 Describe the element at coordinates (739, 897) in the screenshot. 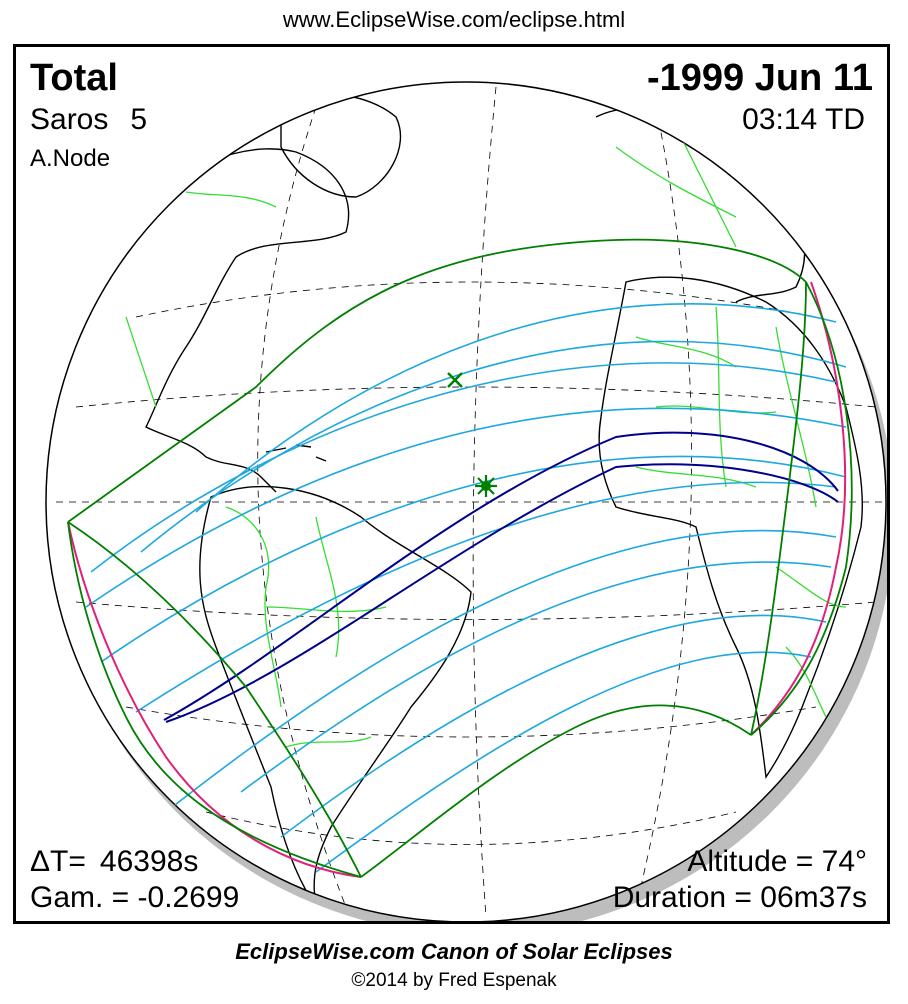

I see `duration-value: Duration = 06m37s` at that location.